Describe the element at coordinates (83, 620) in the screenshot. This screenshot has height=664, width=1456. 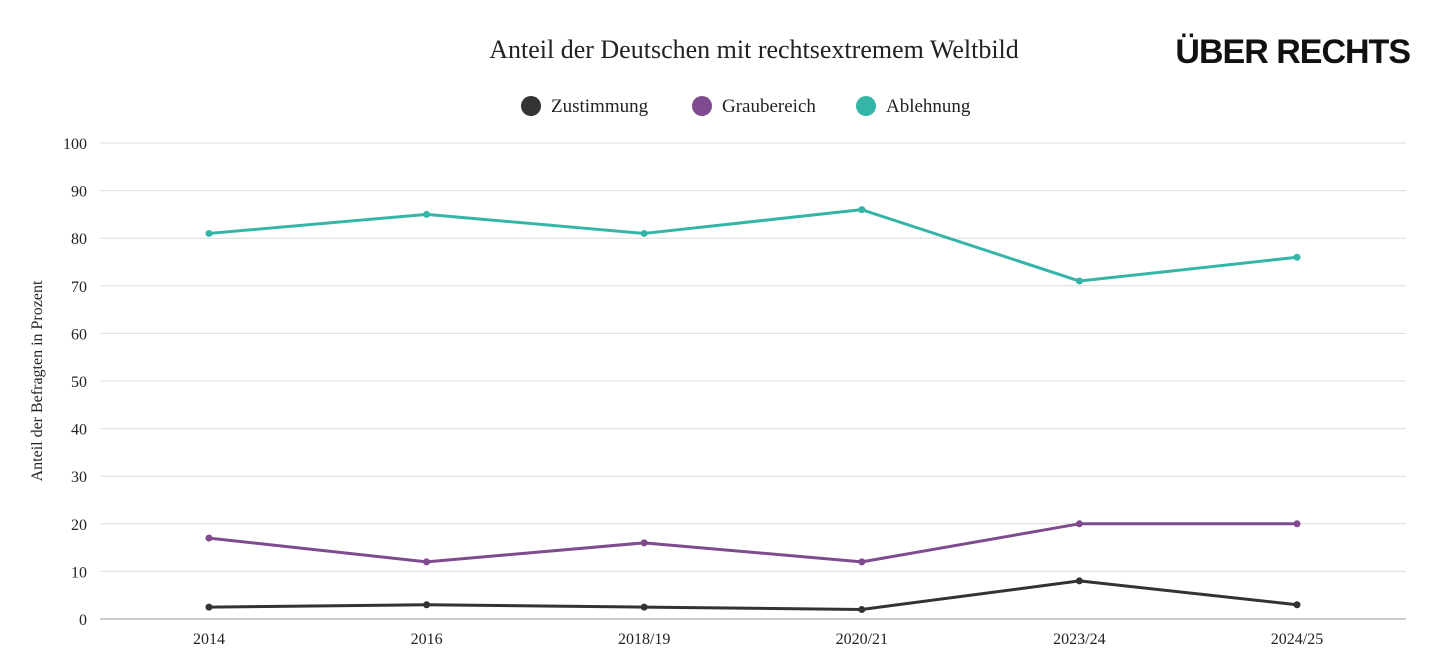
I see `y-tick-label: 0` at that location.